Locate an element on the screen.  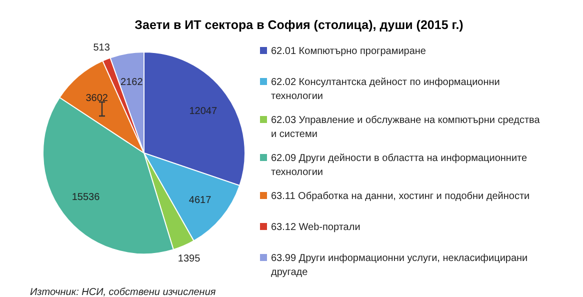
legend-label: 62.01 Компютърно програмиране is located at coordinates (348, 51).